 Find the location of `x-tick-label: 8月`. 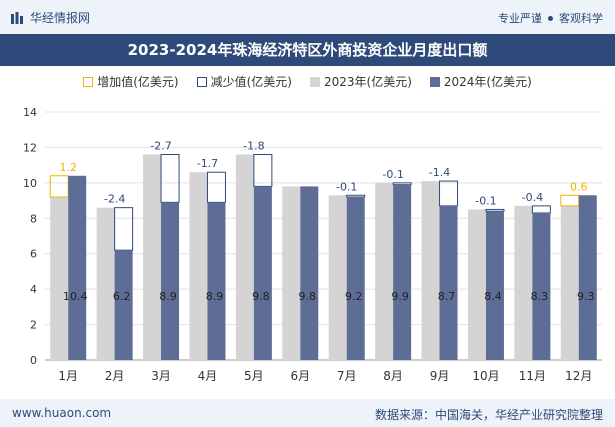

x-tick-label: 8月 is located at coordinates (393, 376).